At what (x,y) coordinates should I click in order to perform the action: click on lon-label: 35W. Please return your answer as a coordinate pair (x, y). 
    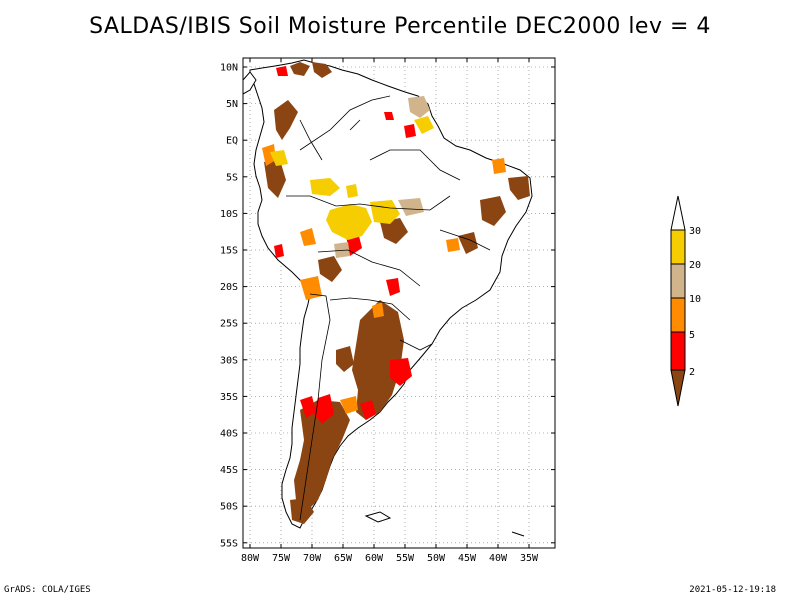
    Looking at the image, I should click on (529, 558).